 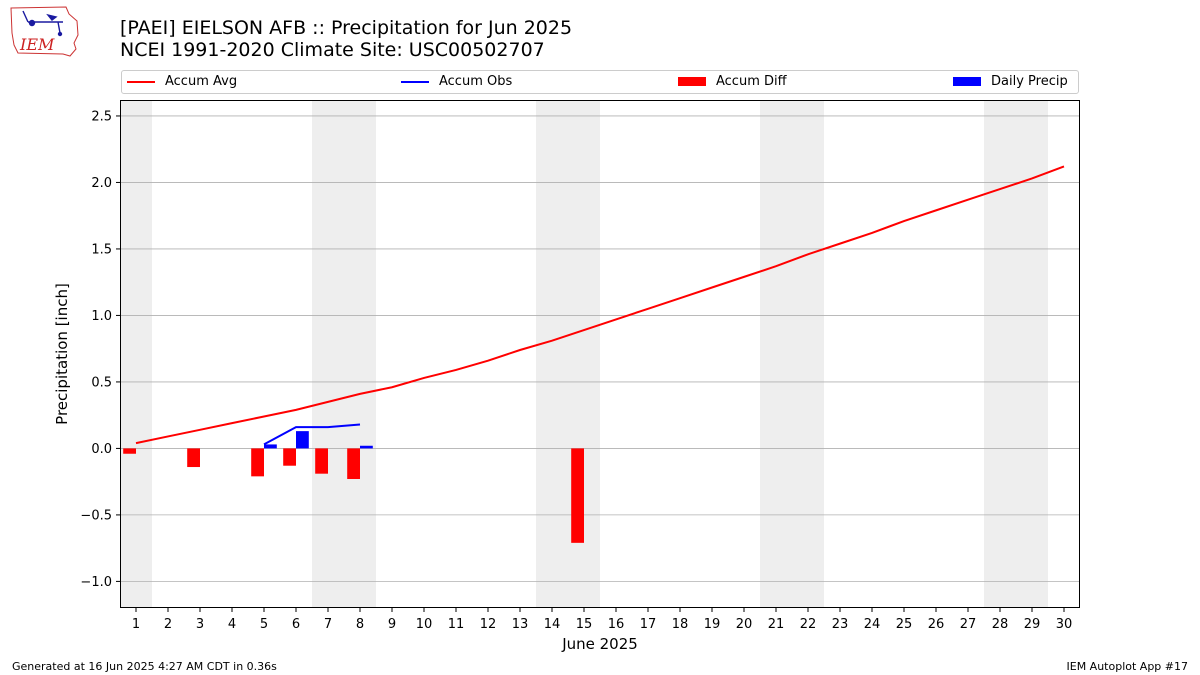 What do you see at coordinates (808, 624) in the screenshot?
I see `x-tick-label: 22` at bounding box center [808, 624].